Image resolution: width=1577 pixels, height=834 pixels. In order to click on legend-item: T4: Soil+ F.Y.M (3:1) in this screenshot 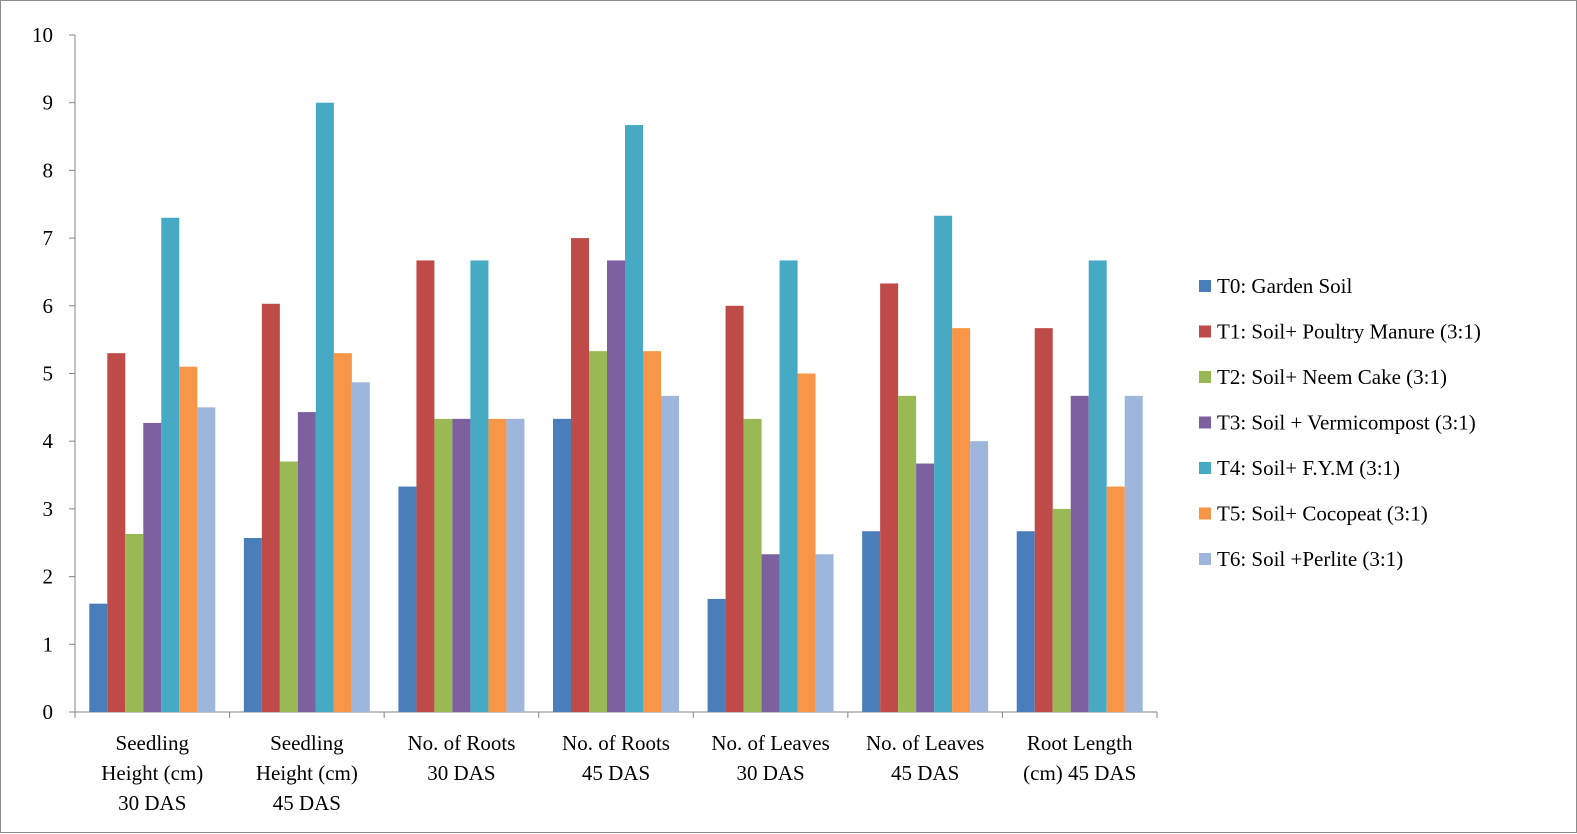, I will do `click(1299, 468)`.